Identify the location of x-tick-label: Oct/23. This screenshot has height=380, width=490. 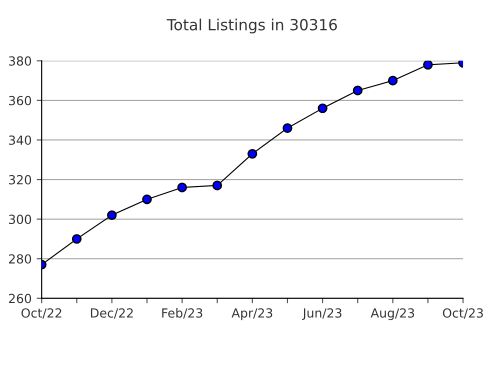
(462, 313).